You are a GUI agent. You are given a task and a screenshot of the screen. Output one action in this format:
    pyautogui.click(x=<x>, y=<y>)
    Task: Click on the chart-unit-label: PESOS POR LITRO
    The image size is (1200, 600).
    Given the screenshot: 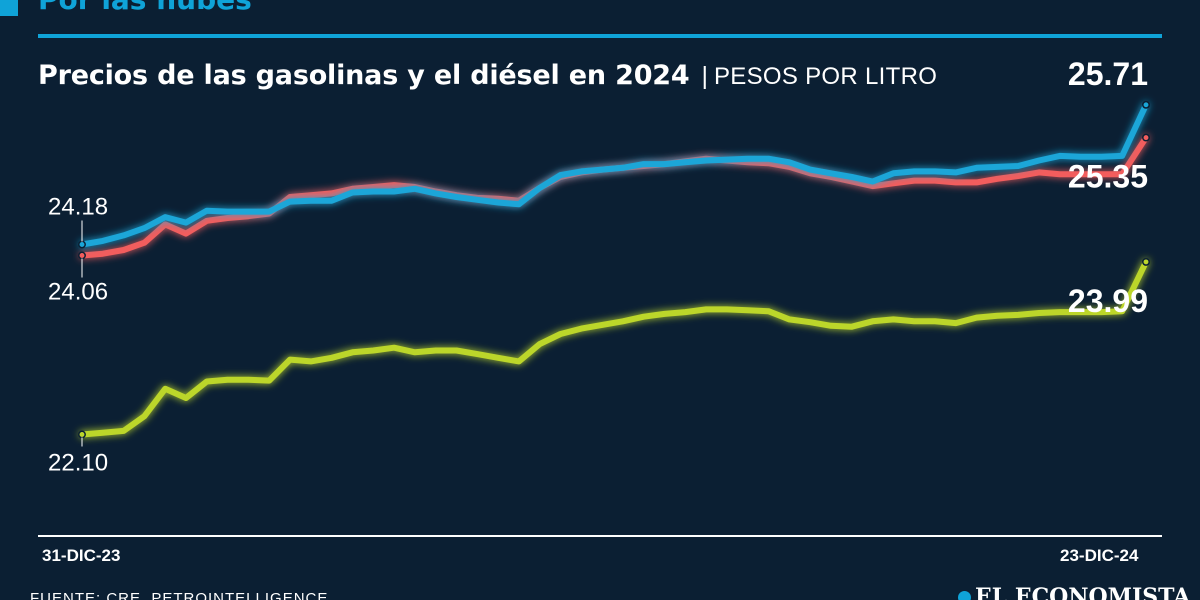 What is the action you would take?
    pyautogui.click(x=825, y=76)
    